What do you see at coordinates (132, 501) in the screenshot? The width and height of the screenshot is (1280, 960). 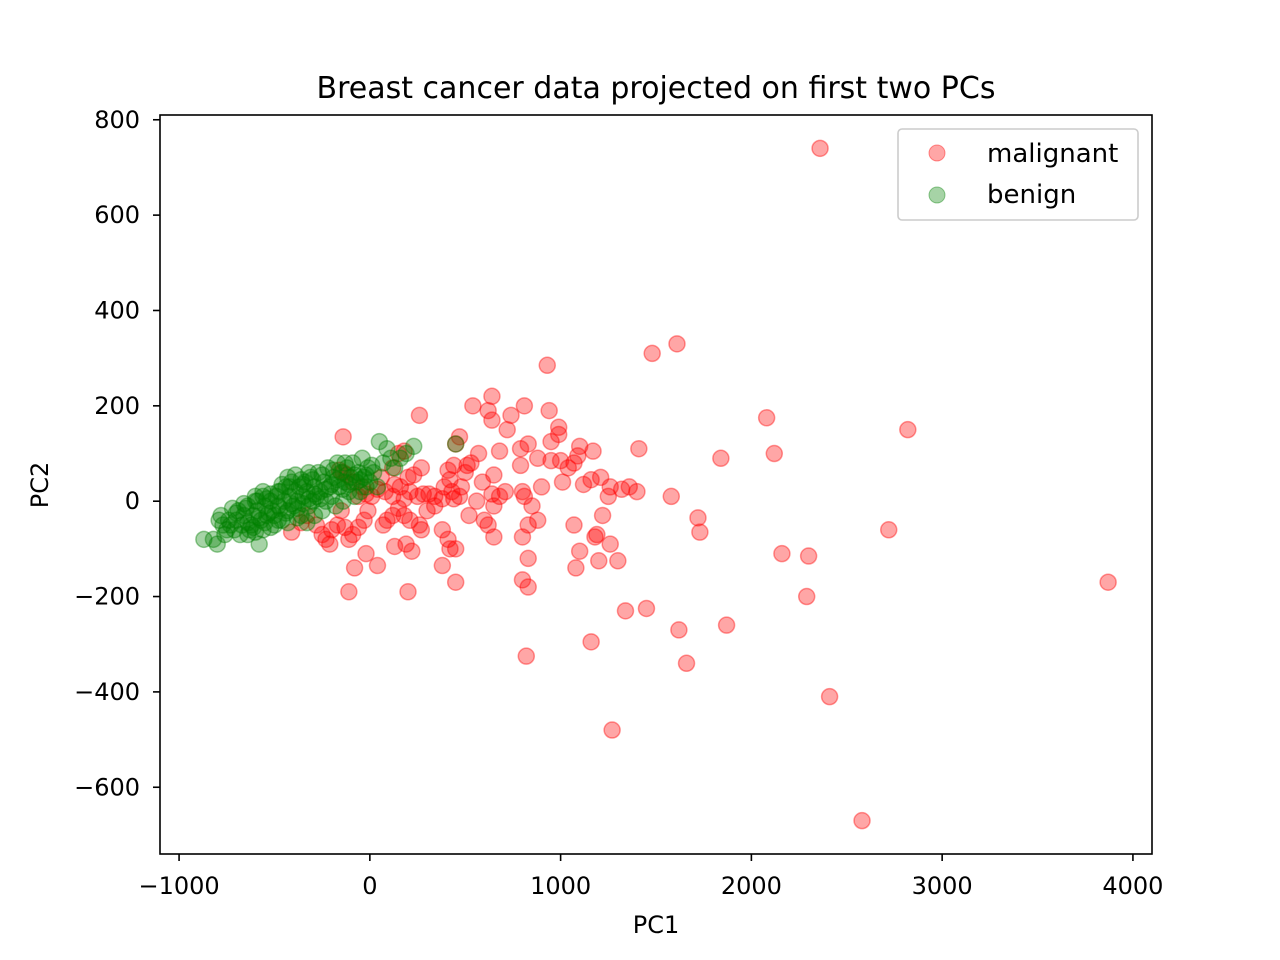 I see `y-tick-label: 0` at bounding box center [132, 501].